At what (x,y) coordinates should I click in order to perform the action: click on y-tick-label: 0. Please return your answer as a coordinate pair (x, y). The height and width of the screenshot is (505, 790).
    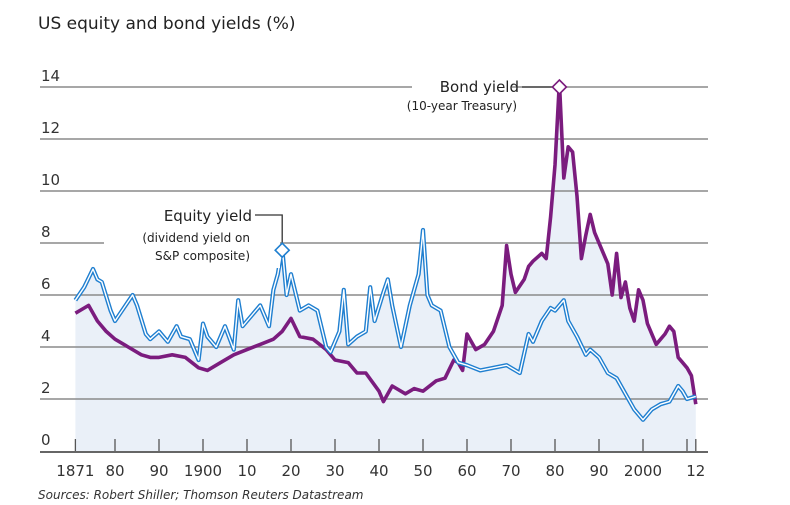
    Looking at the image, I should click on (46, 440).